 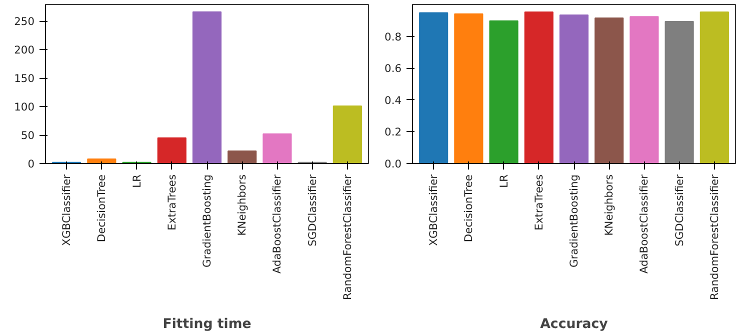 I want to click on y-tick-label: 0.8, so click(x=393, y=37).